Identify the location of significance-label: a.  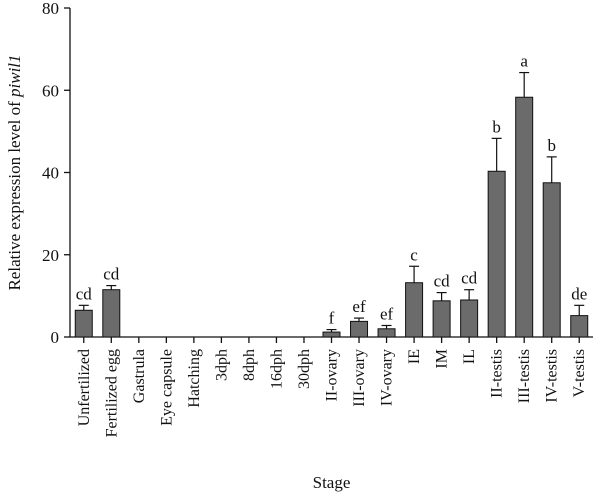
(524, 61).